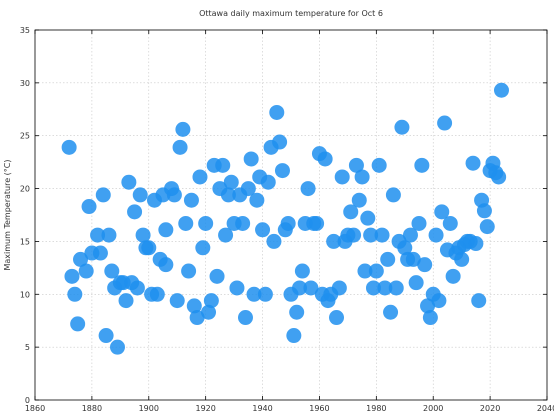  I want to click on y-tick-label: 10, so click(25, 294).